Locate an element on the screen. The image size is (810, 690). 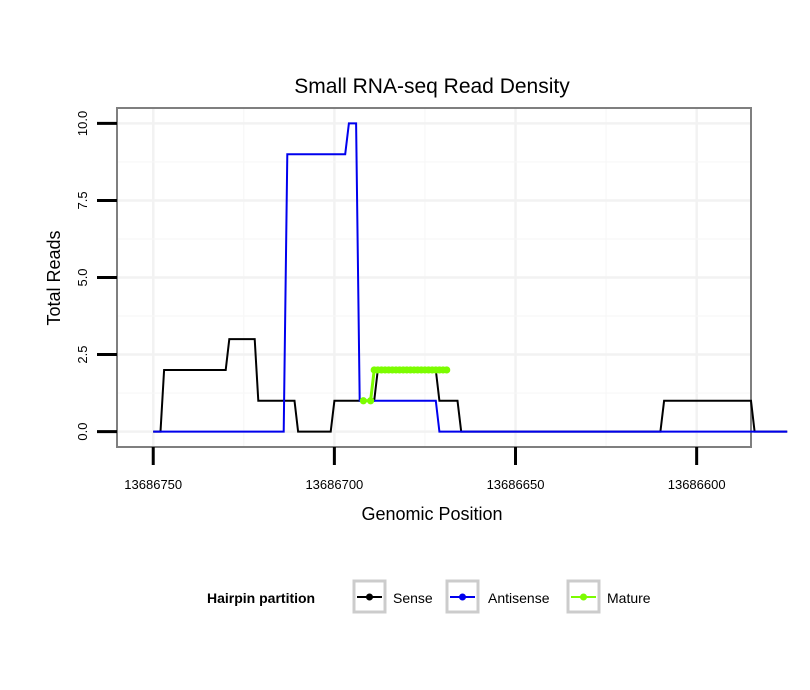
y-axis-label: Total Reads is located at coordinates (54, 277).